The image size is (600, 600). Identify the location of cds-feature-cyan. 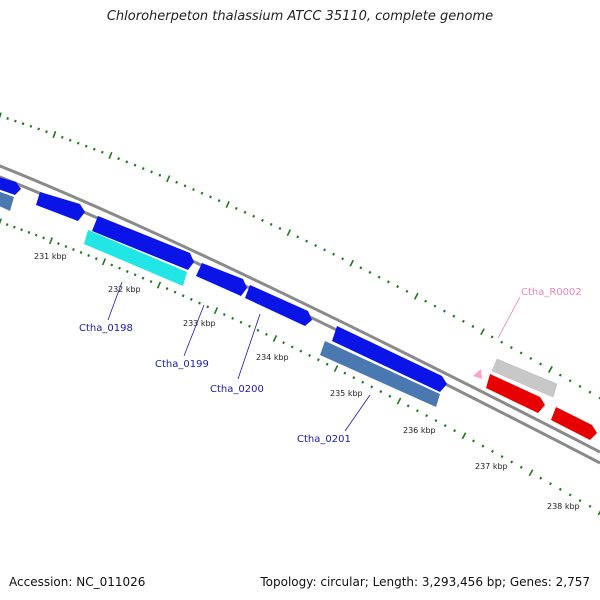
(135, 258).